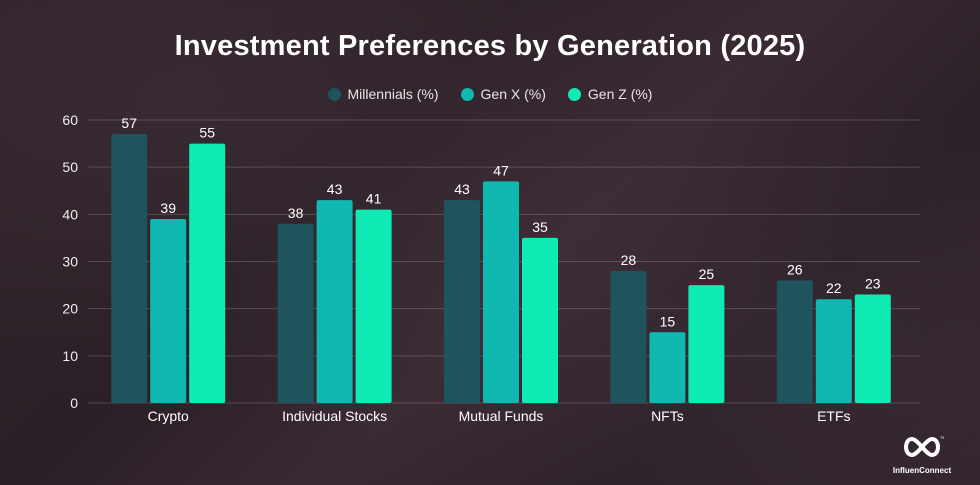 The image size is (980, 485). Describe the element at coordinates (393, 94) in the screenshot. I see `legend-label: Millennials (%)` at that location.